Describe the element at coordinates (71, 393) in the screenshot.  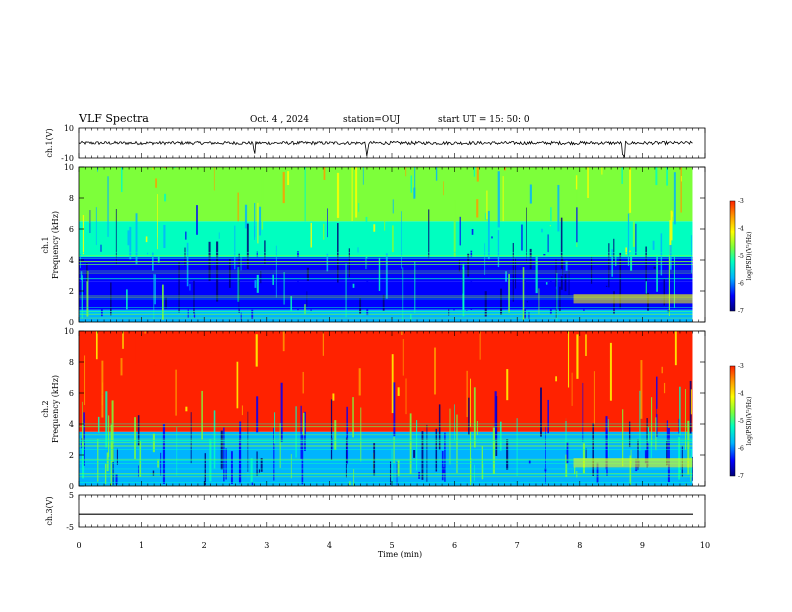
I see `ytick-label: 6` at that location.